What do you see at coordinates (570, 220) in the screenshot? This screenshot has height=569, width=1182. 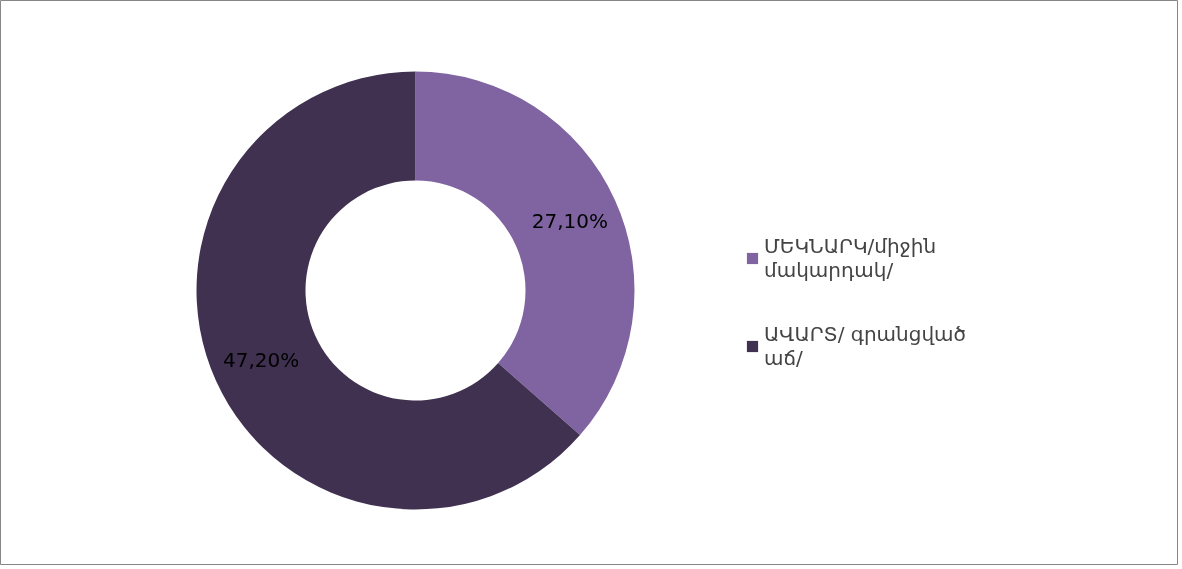 I see `data-label: 27,10%` at bounding box center [570, 220].